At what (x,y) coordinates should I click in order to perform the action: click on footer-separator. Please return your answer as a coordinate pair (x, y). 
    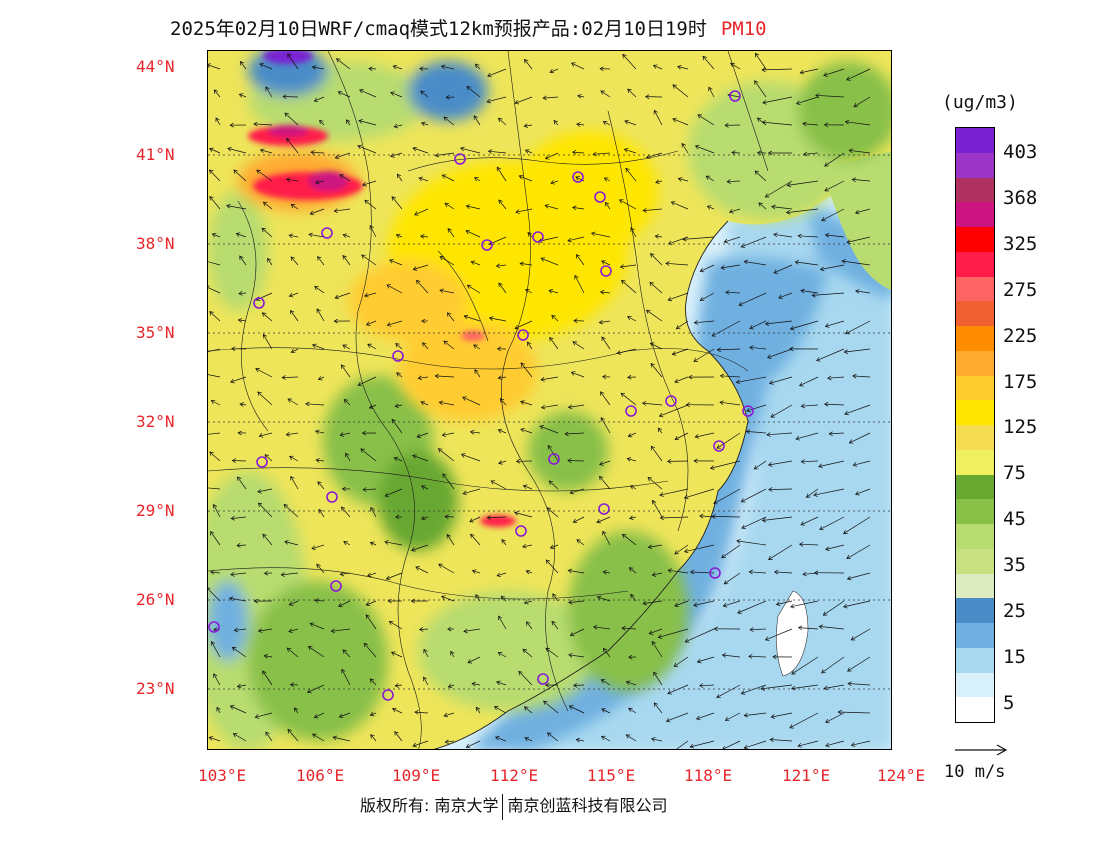
    Looking at the image, I should click on (503, 806).